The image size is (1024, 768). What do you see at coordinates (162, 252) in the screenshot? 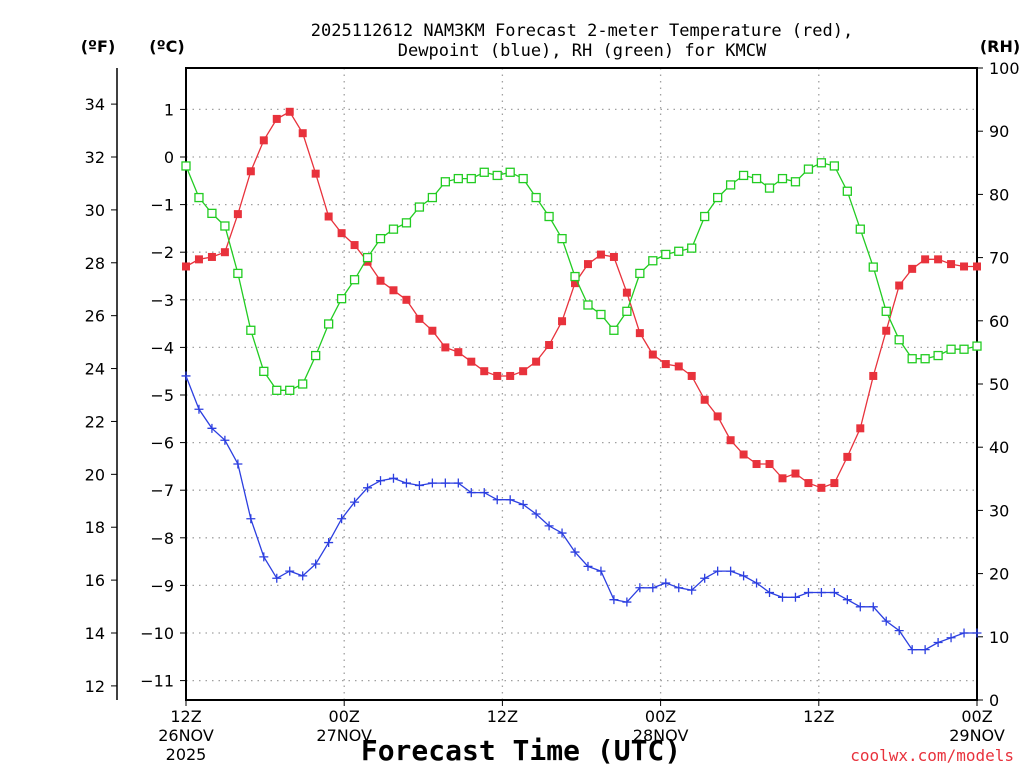
I see `celsius-tick-label: −2` at bounding box center [162, 252].